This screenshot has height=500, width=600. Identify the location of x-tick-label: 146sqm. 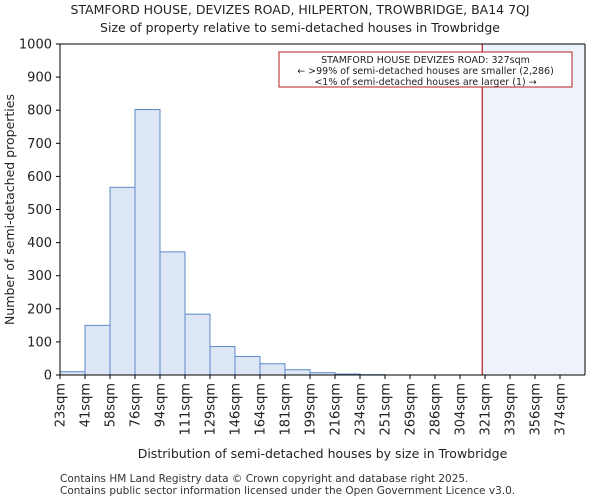
(236, 409).